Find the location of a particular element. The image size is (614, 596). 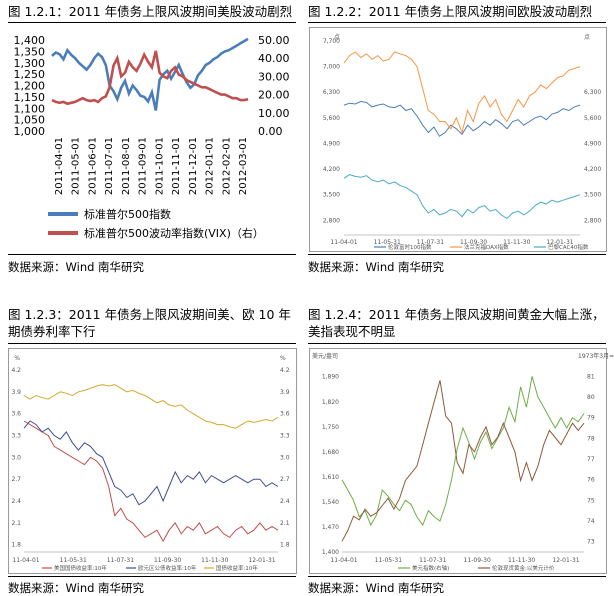

chart4-ytick-right: 78 is located at coordinates (591, 438).